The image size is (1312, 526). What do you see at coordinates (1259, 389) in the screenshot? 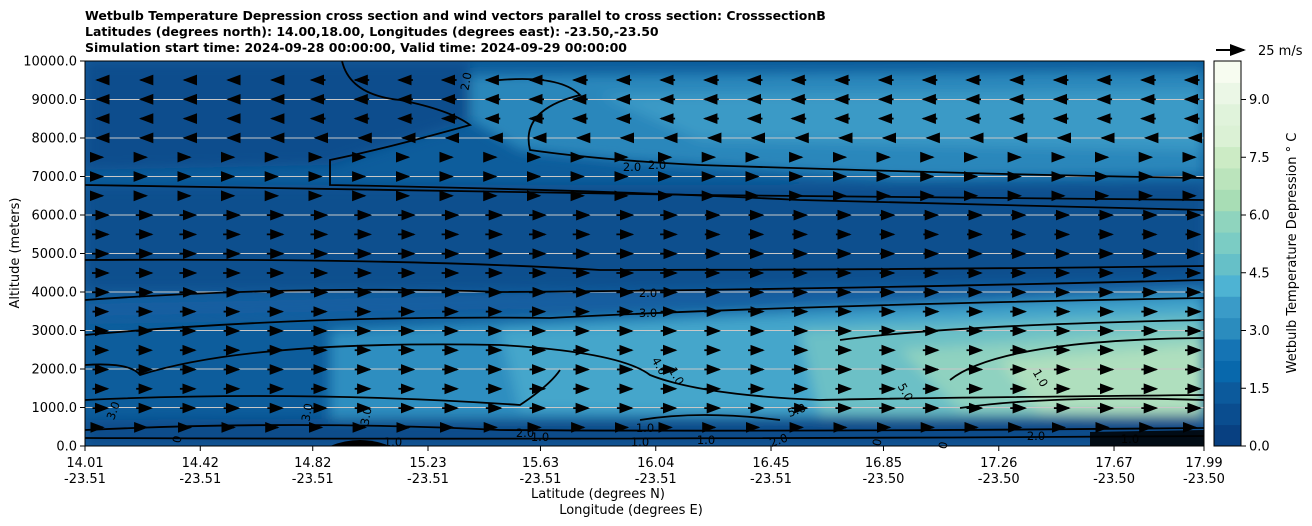
I see `colorbar-tick-label: 1.5` at bounding box center [1259, 389].